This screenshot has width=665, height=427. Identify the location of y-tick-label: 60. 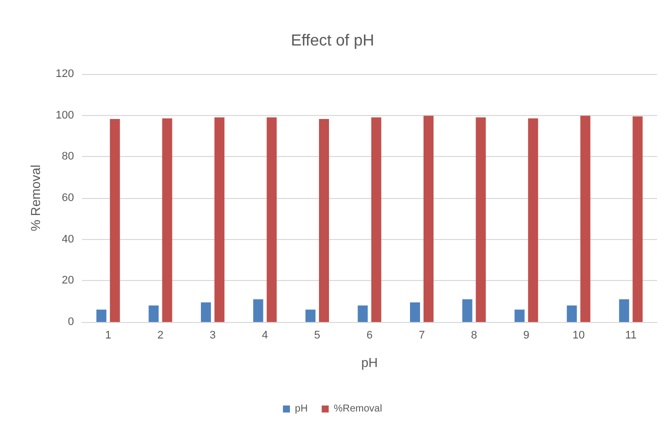
(68, 198).